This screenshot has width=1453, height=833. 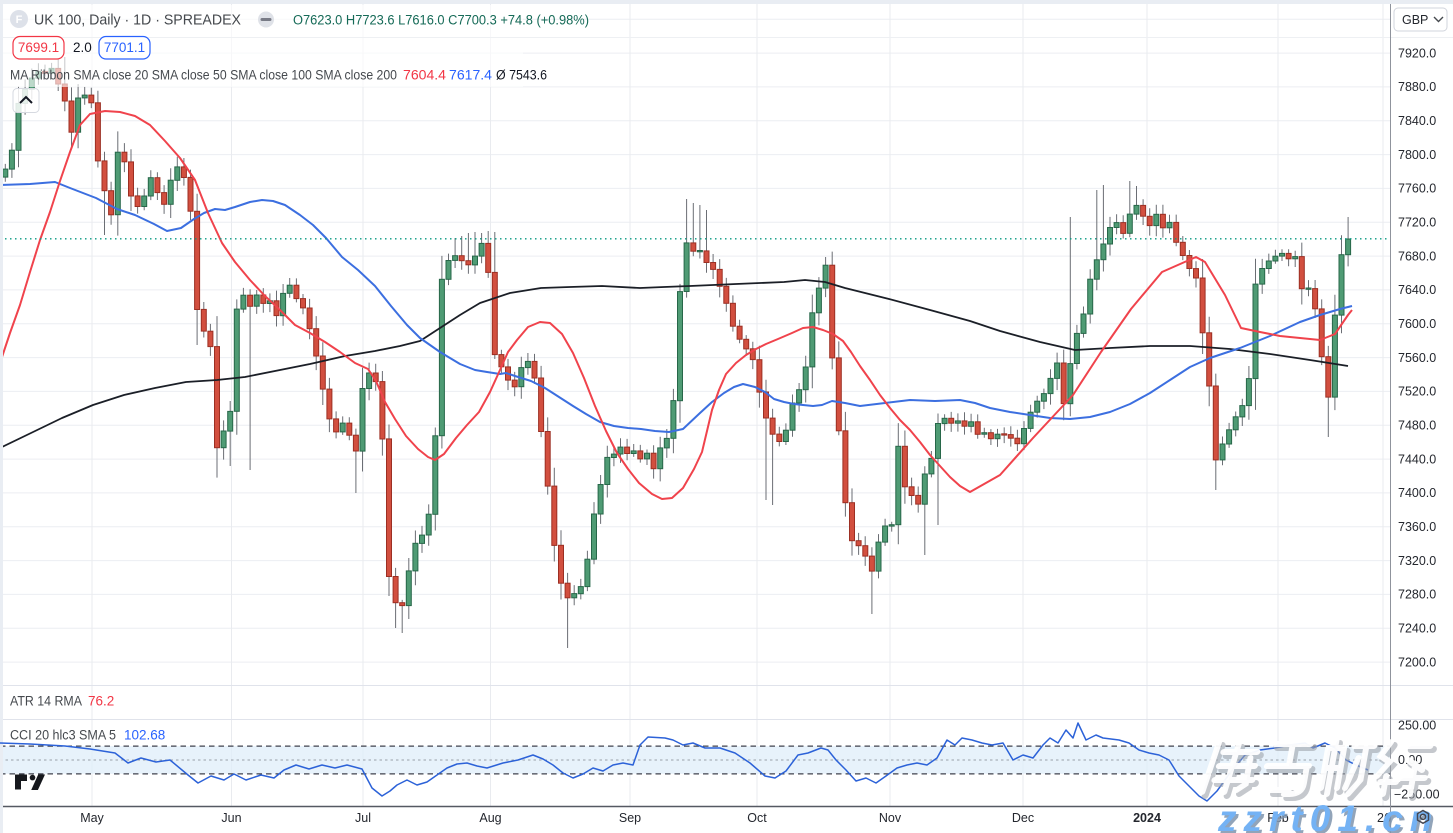 What do you see at coordinates (1417, 223) in the screenshot?
I see `svg-text: 7720.0` at bounding box center [1417, 223].